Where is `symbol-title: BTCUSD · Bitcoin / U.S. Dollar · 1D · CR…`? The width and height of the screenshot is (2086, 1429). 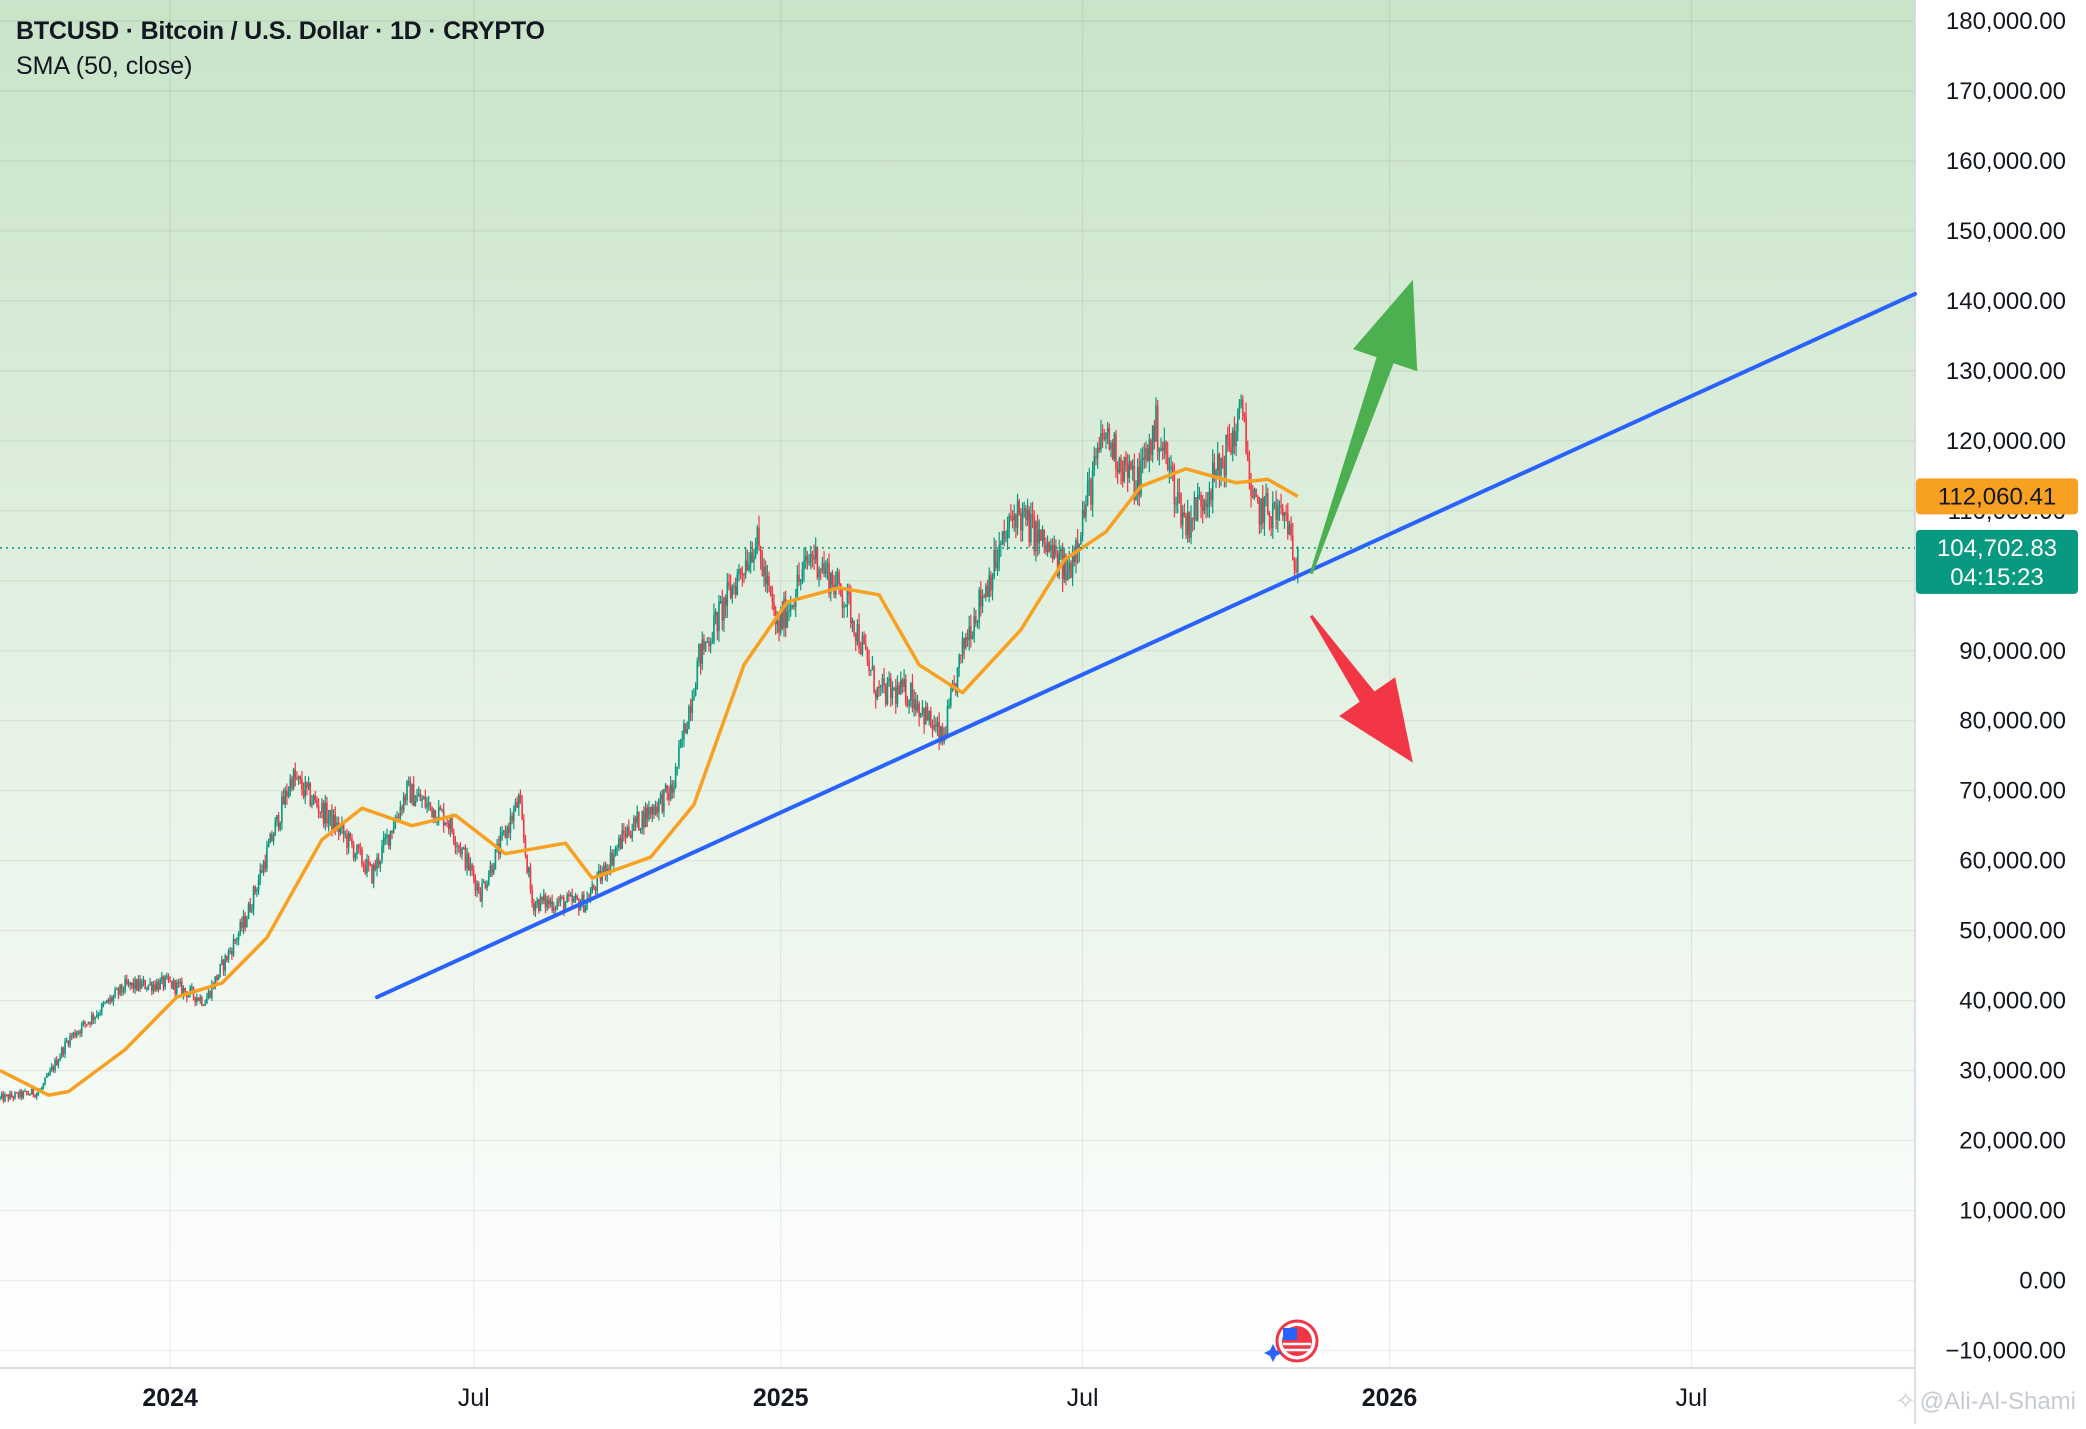
symbol-title: BTCUSD · Bitcoin / U.S. Dollar · 1D · CR… is located at coordinates (280, 31).